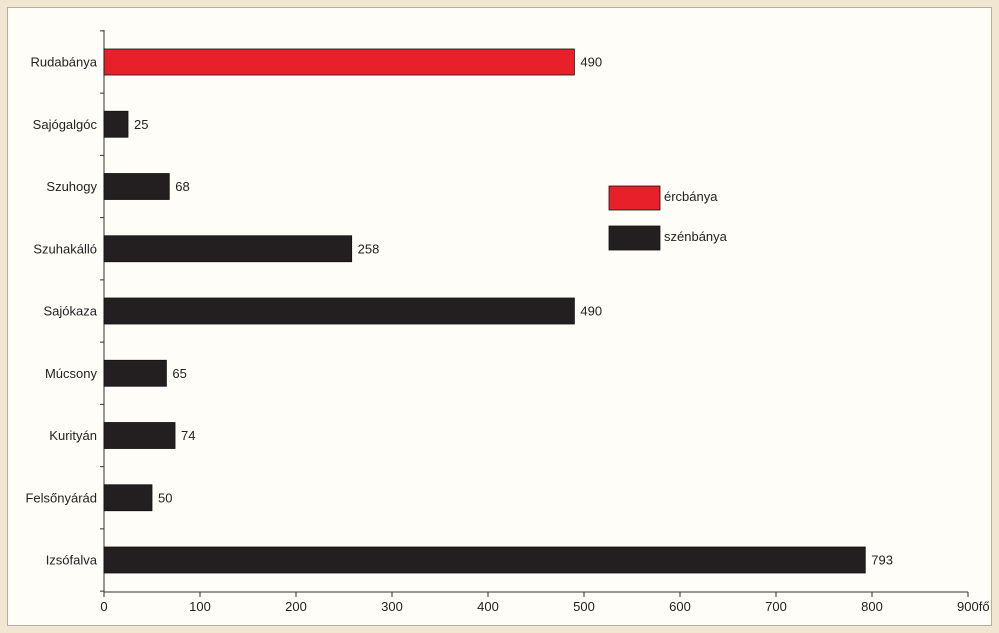 This screenshot has width=999, height=633. Describe the element at coordinates (392, 606) in the screenshot. I see `x-tick-label: 300` at that location.